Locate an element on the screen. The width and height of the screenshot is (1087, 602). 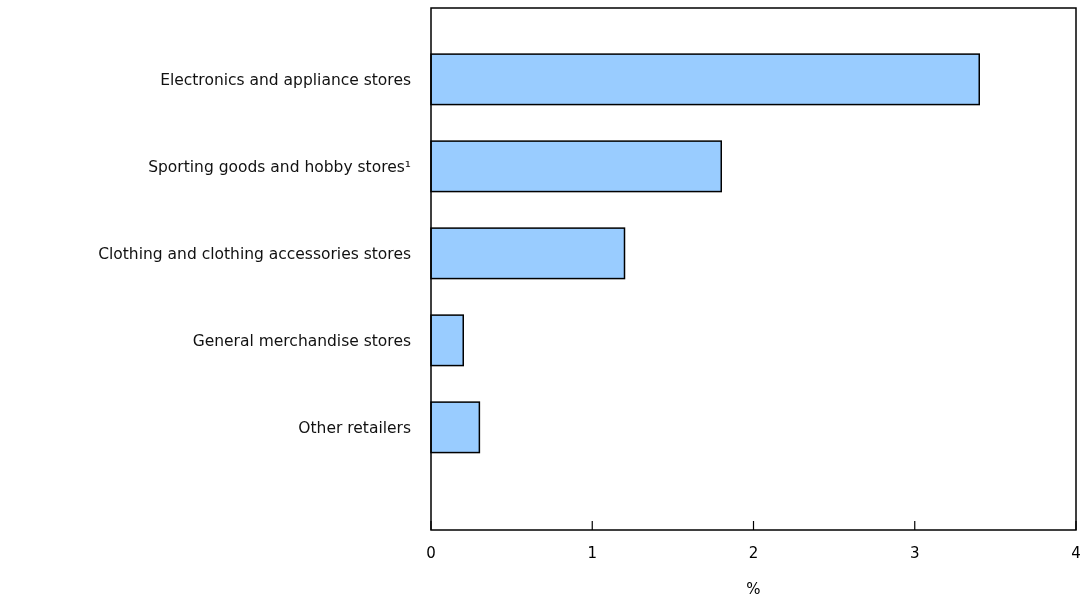
x-tick-label: 4 is located at coordinates (1076, 553).